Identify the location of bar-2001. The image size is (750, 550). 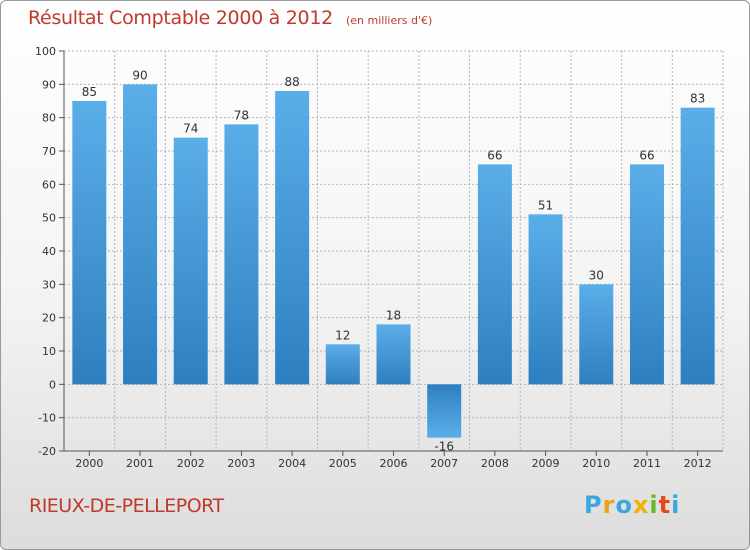
(140, 234).